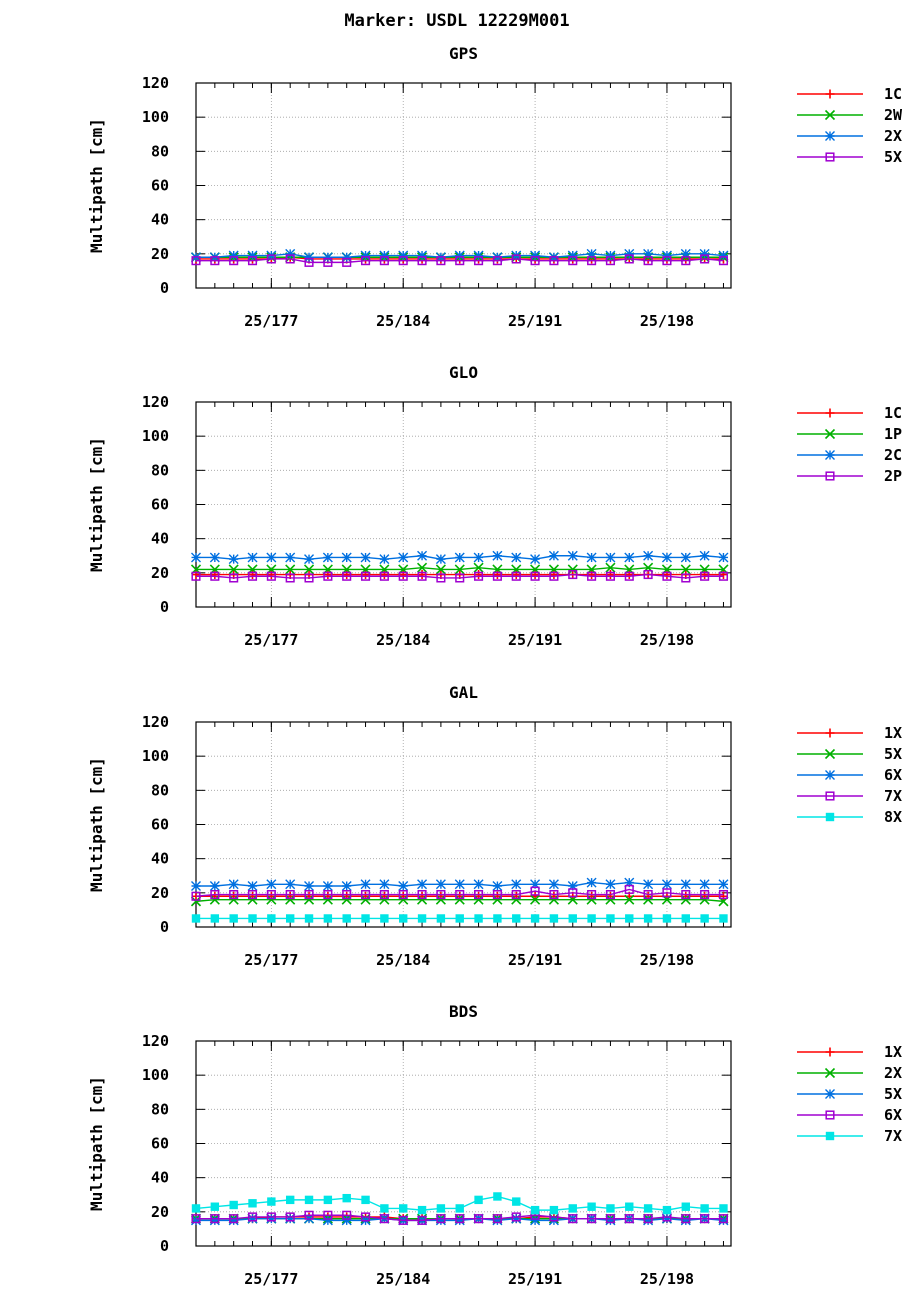 This screenshot has height=1300, width=920. Describe the element at coordinates (893, 115) in the screenshot. I see `legend-label: 2W` at that location.